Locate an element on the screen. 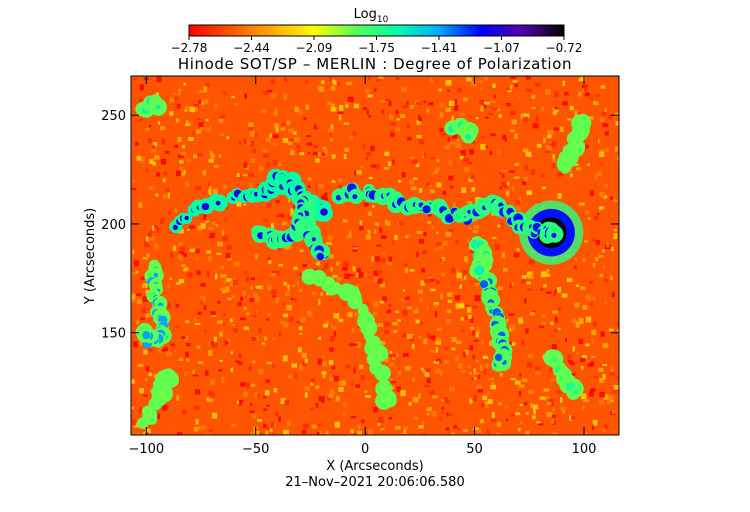  colorbar-label: Log10 is located at coordinates (371, 16).